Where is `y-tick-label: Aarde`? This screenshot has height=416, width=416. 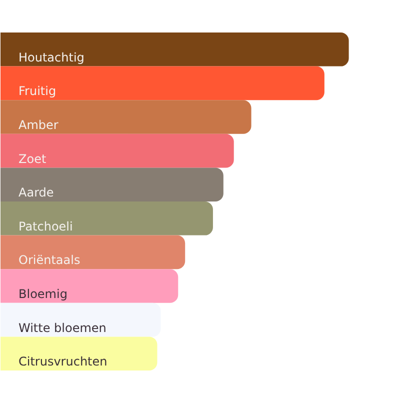
y-tick-label: Aarde is located at coordinates (36, 193).